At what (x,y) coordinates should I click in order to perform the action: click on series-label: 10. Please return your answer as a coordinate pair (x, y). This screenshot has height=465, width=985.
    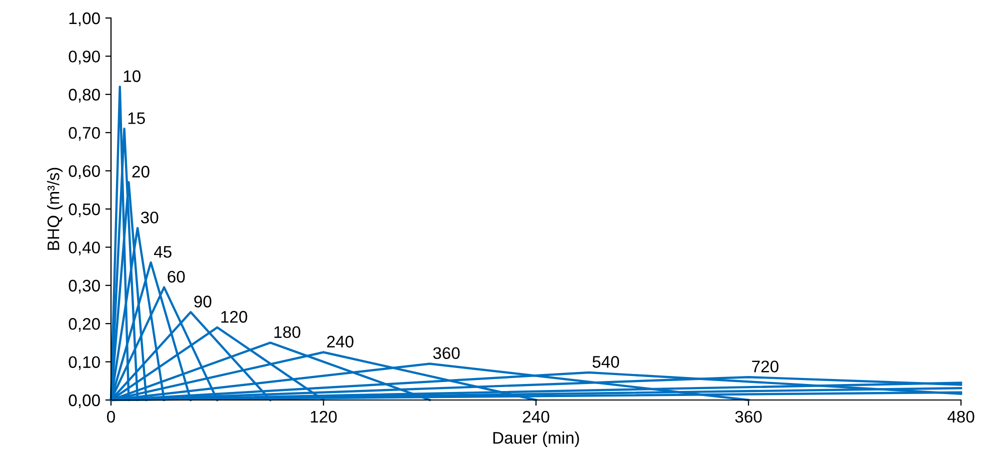
    Looking at the image, I should click on (132, 76).